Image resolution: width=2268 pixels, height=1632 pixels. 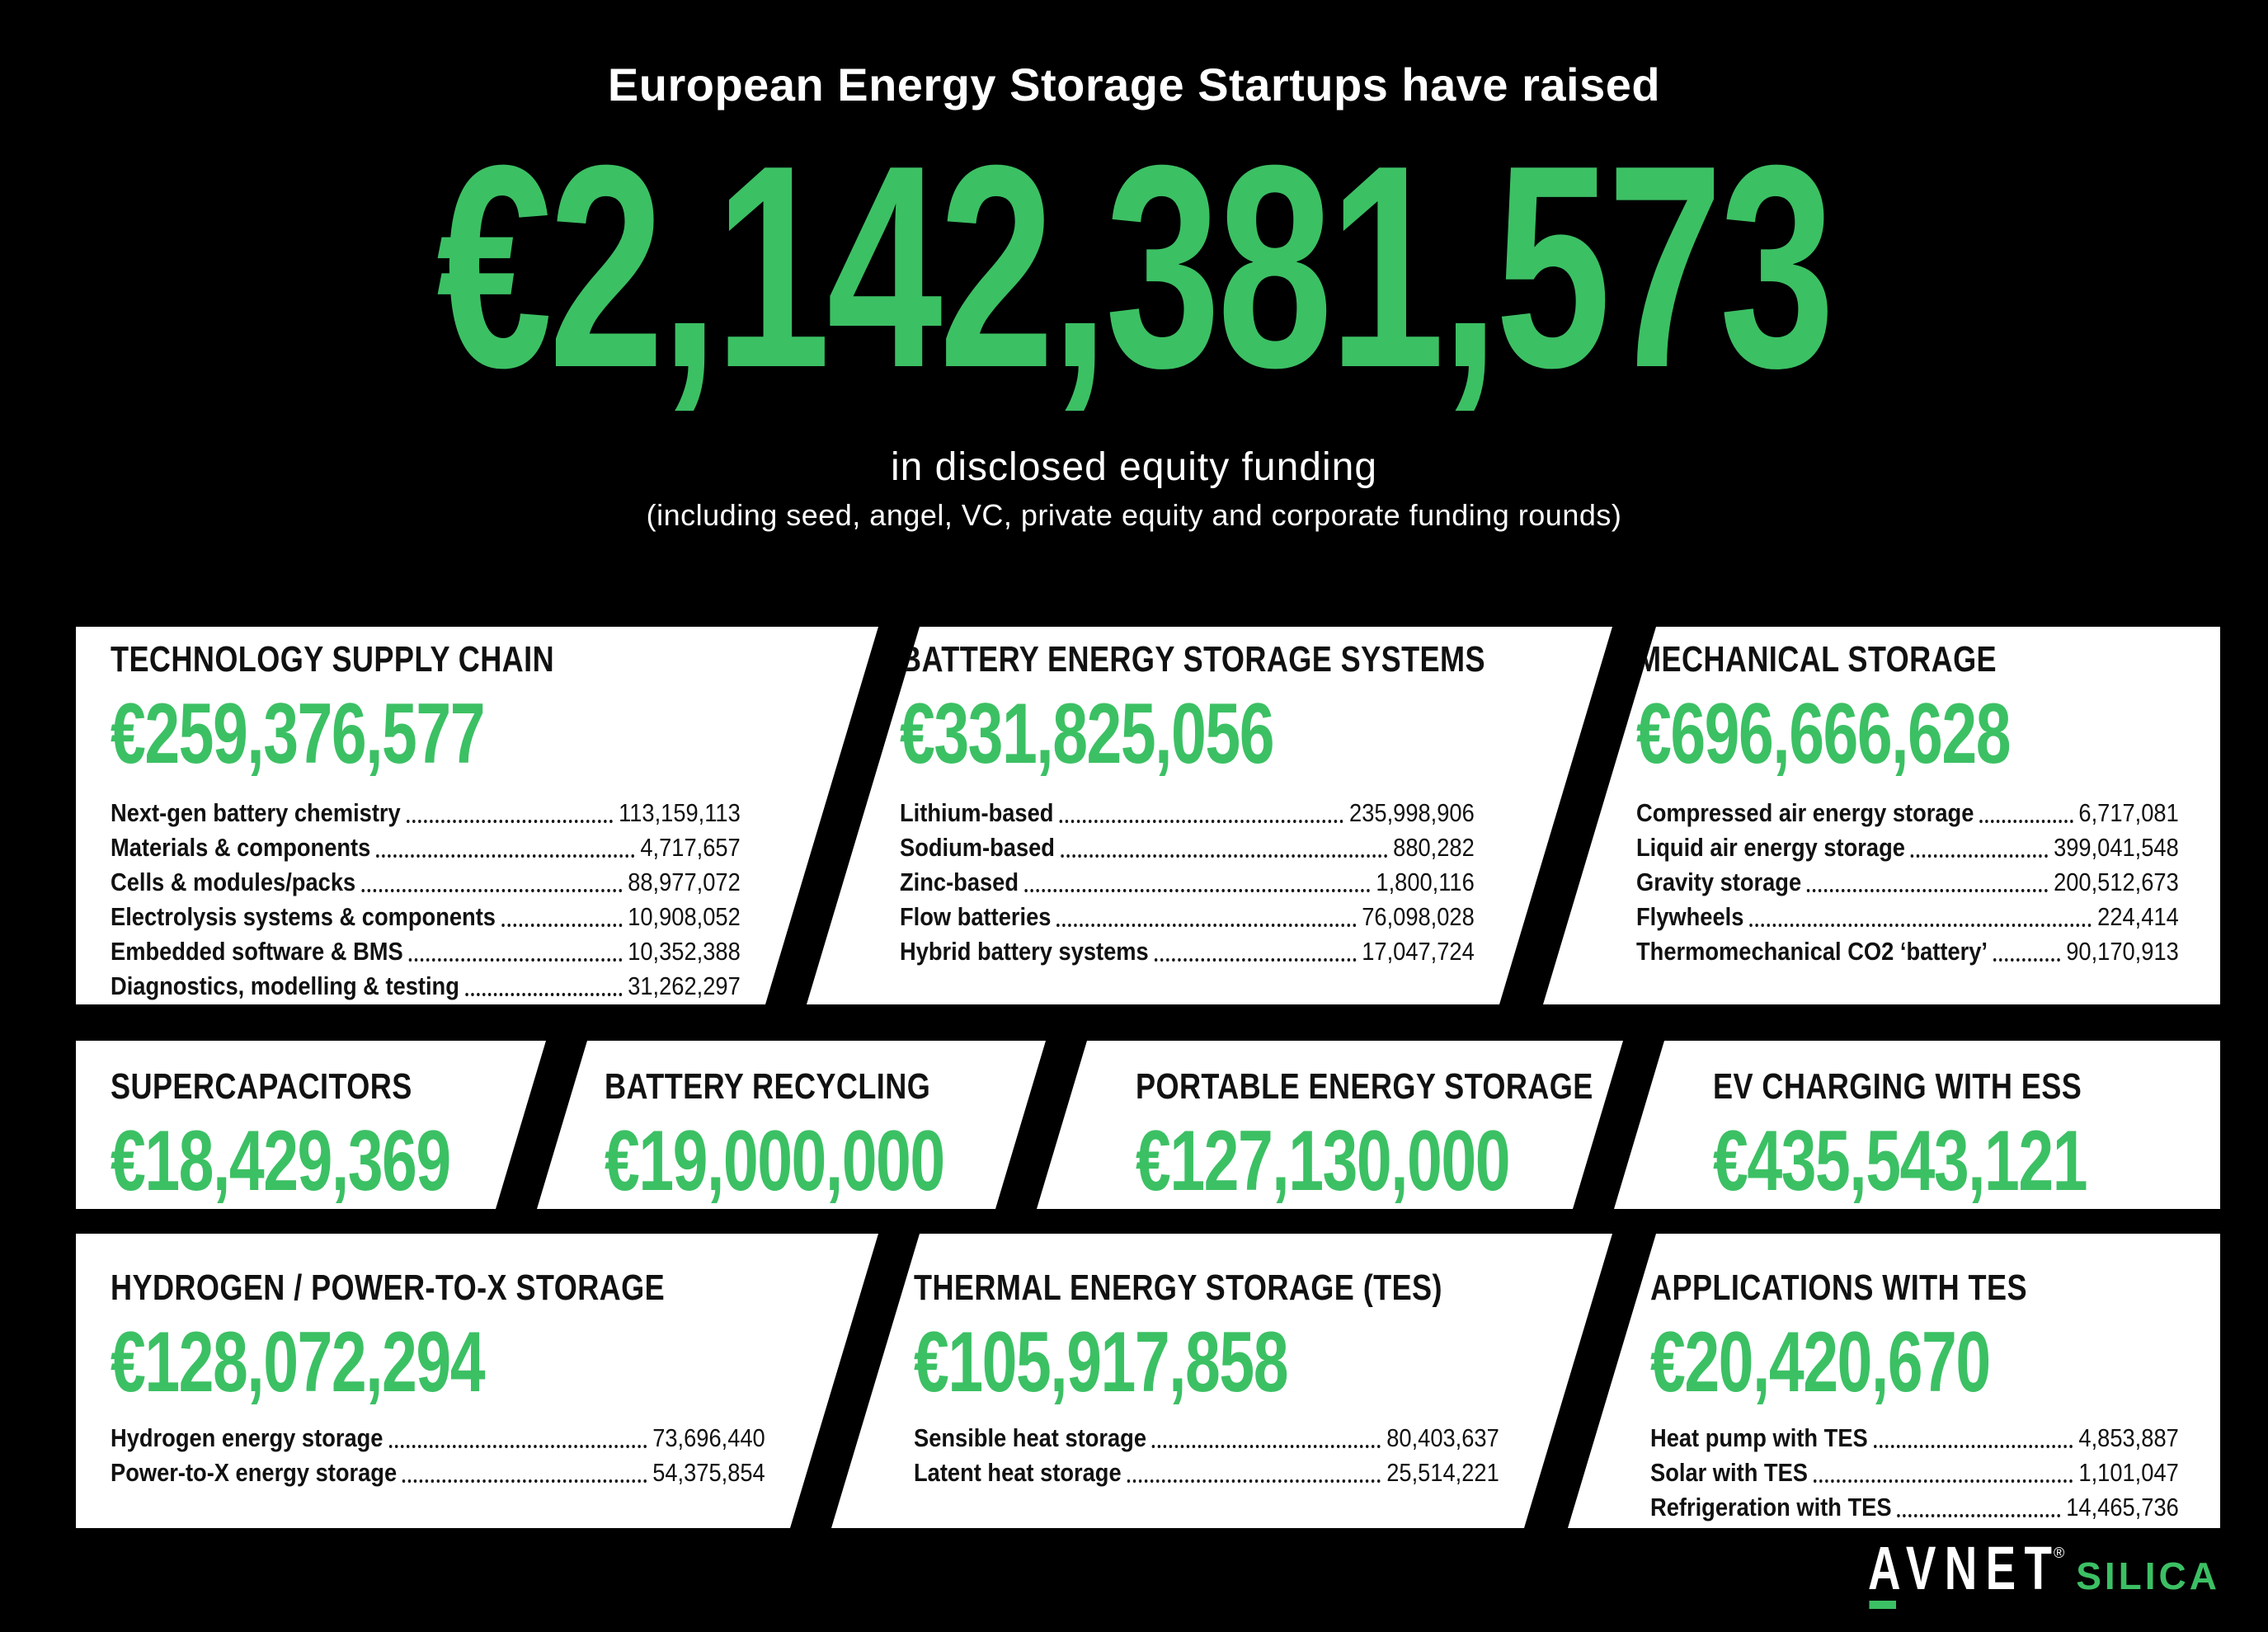 I want to click on list-item-value: 10,352,388, so click(x=684, y=951).